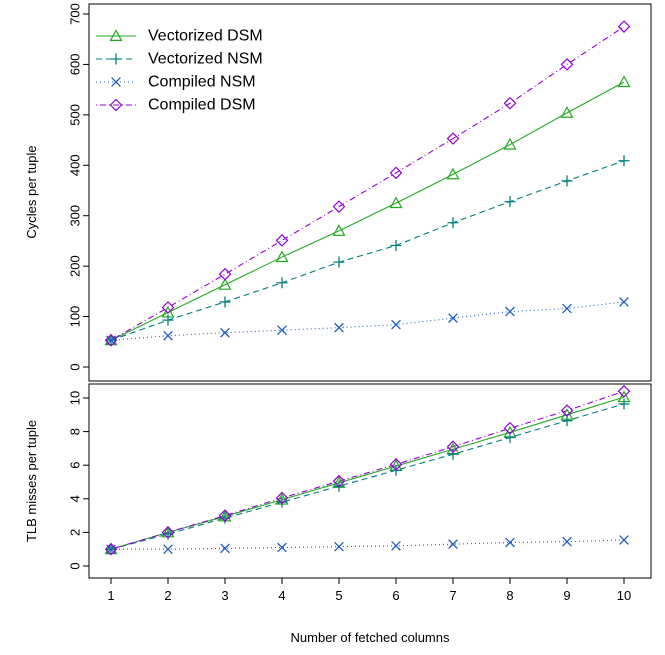 The height and width of the screenshot is (655, 665). What do you see at coordinates (452, 595) in the screenshot?
I see `x-tick-label: 7` at bounding box center [452, 595].